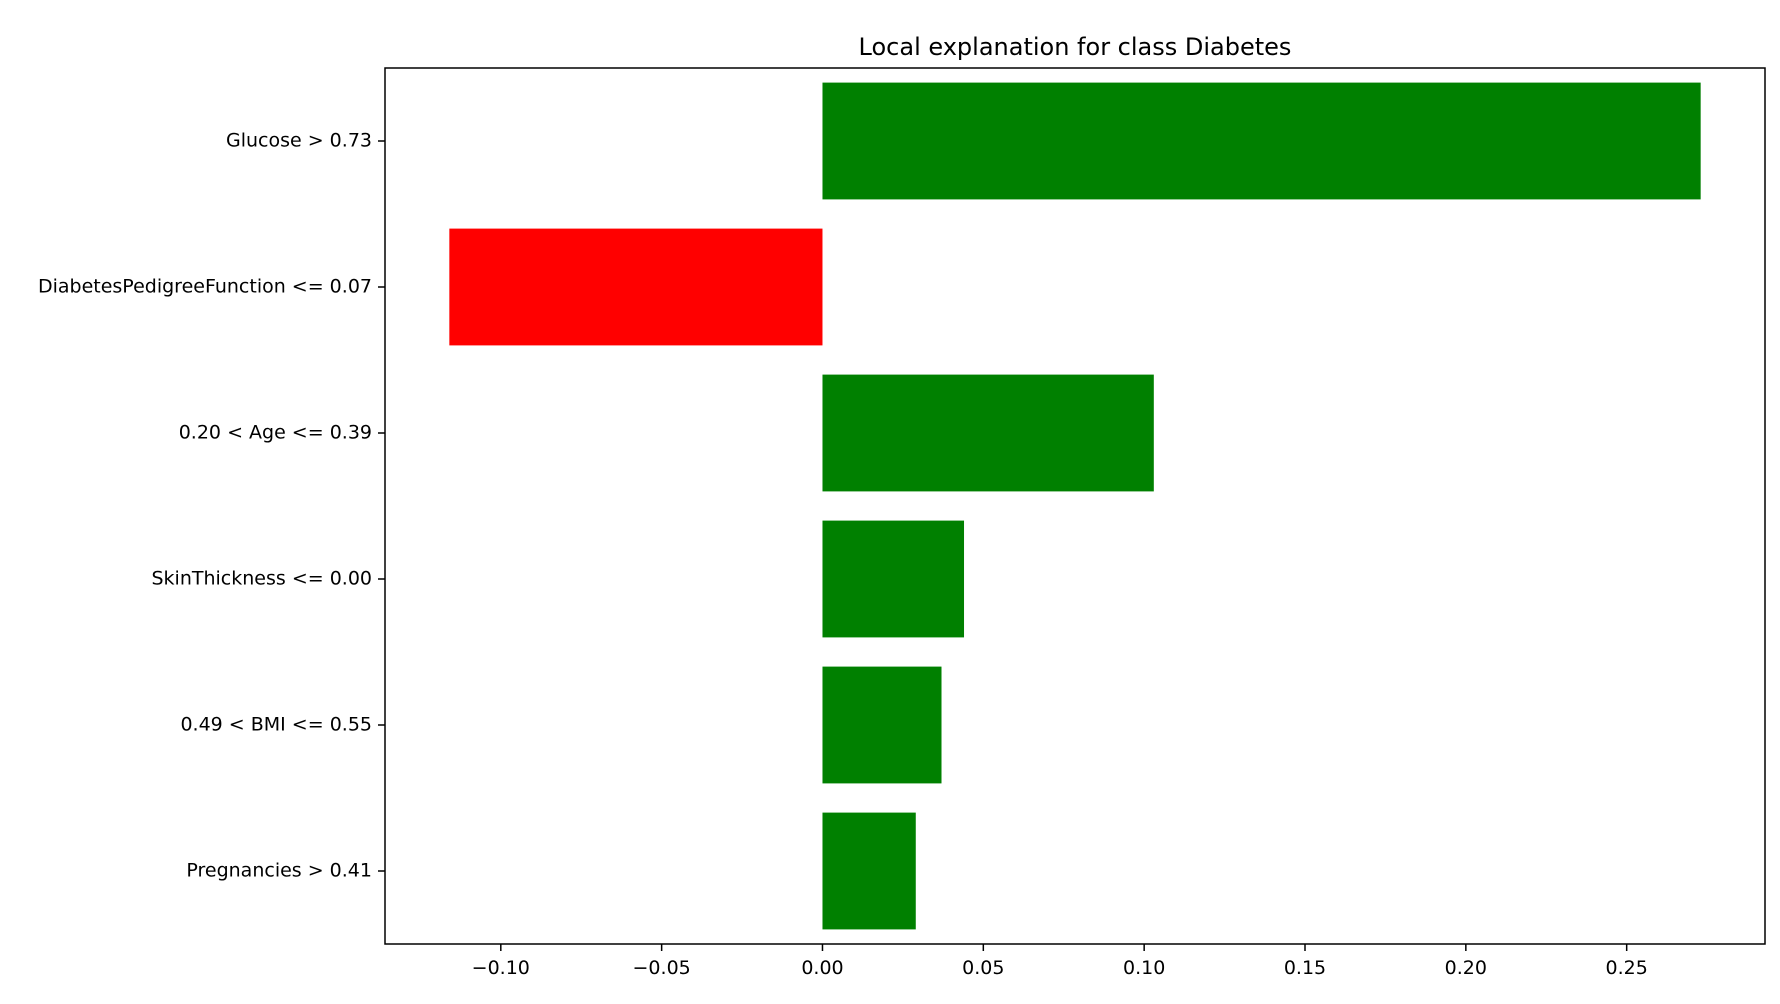  I want to click on x-tick-label-0: −0.10, so click(501, 968).